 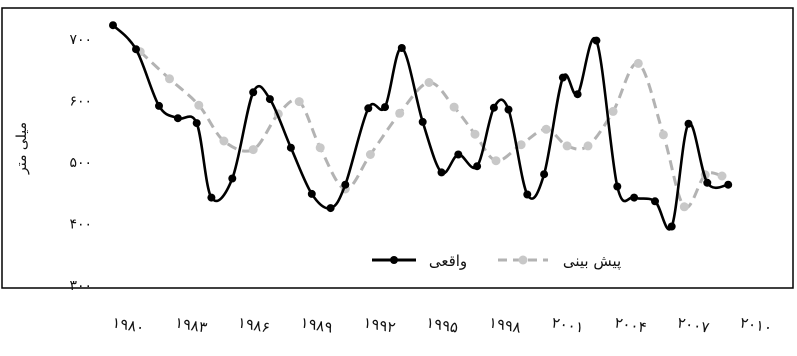 I want to click on x-tick-label: ۱۹۸۹, so click(x=316, y=324).